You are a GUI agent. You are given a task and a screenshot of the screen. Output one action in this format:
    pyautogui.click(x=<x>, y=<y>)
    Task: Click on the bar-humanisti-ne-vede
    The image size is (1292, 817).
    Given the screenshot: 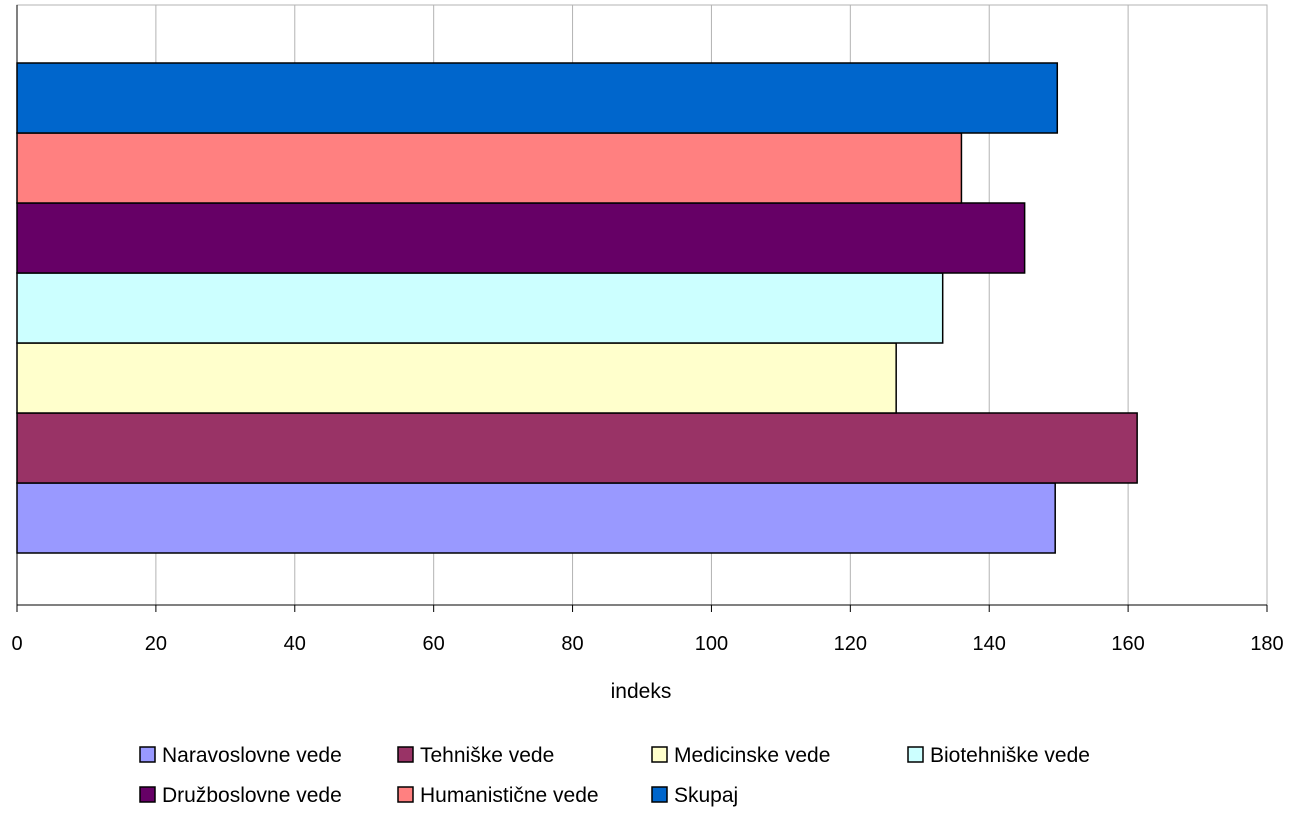 What is the action you would take?
    pyautogui.click(x=489, y=168)
    